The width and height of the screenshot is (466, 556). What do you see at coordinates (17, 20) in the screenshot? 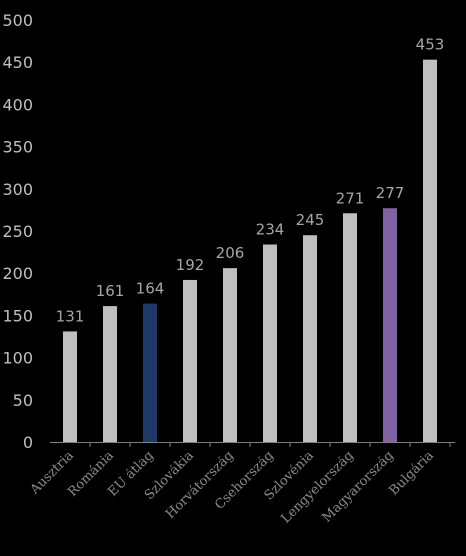
I see `y-tick-label: 500` at bounding box center [17, 20].